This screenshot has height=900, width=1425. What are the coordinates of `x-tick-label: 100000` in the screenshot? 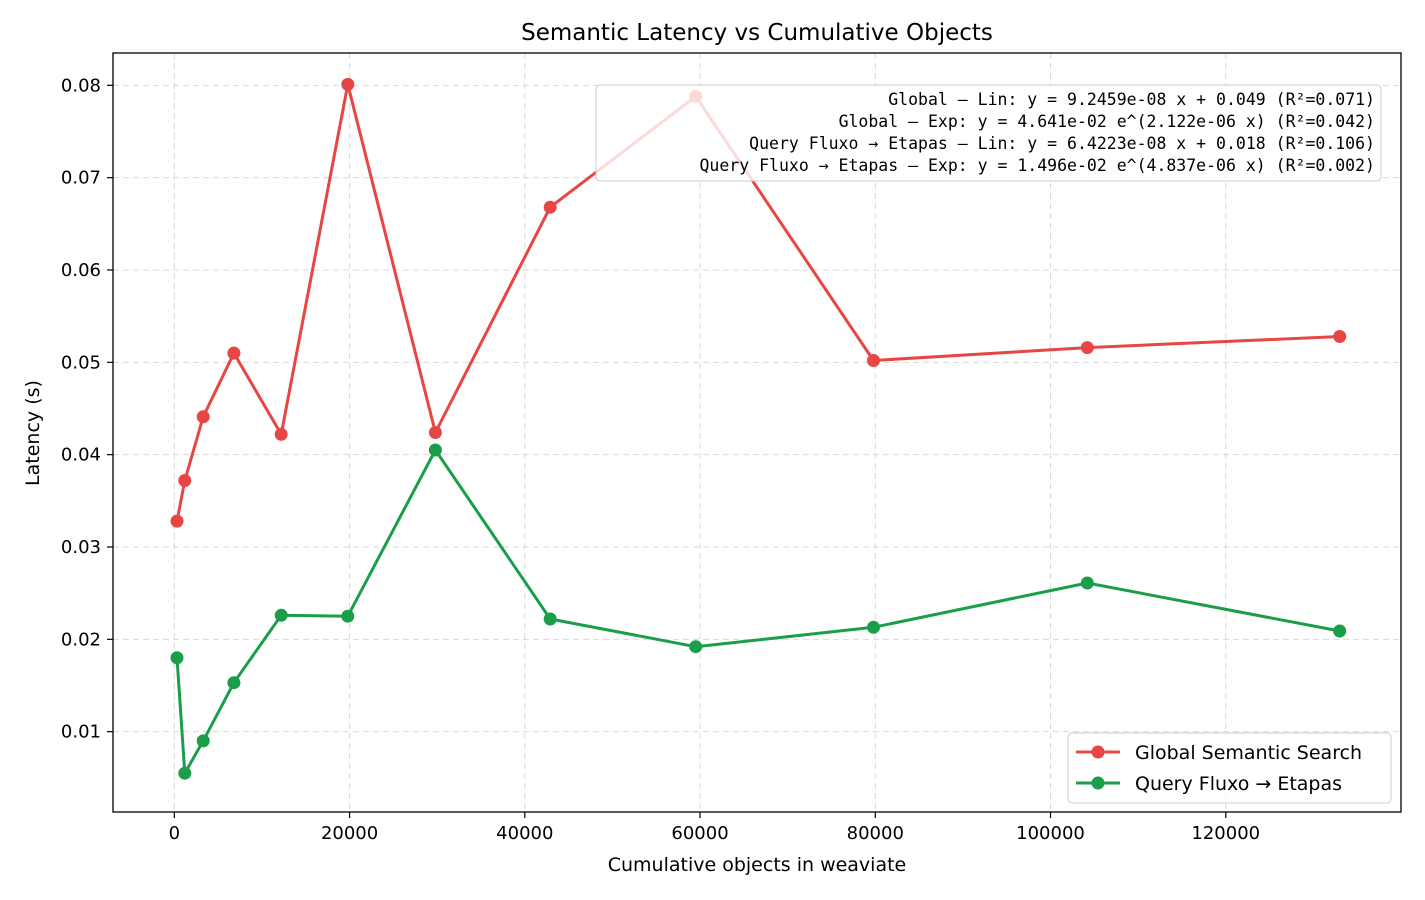 It's located at (1050, 833).